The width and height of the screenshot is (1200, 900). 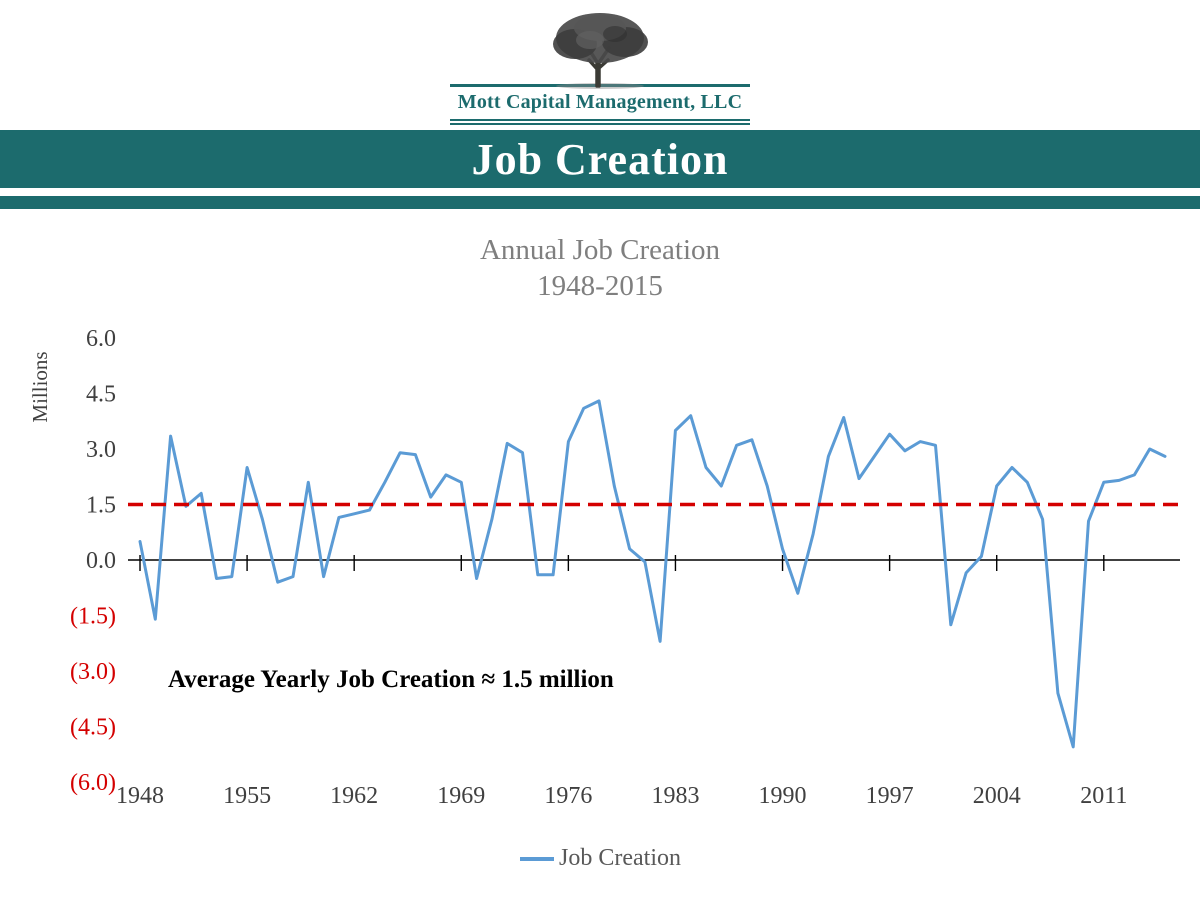 I want to click on legend-line-marker, so click(x=537, y=858).